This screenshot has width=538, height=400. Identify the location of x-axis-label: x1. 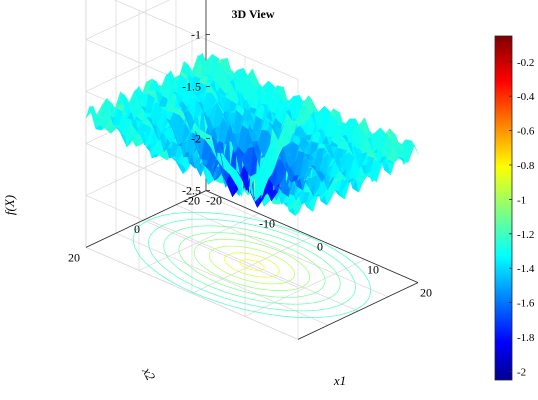
(339, 380).